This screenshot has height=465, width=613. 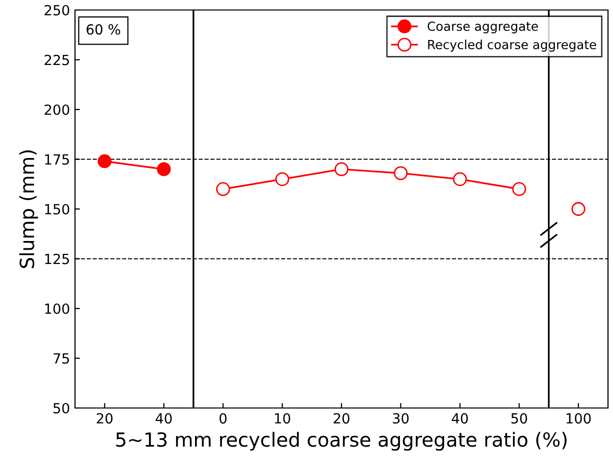 What do you see at coordinates (62, 408) in the screenshot?
I see `y-tick-label: 50` at bounding box center [62, 408].